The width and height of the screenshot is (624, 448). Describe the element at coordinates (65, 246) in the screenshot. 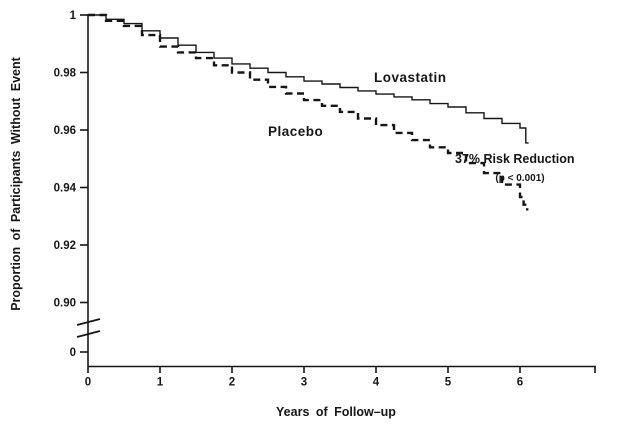

I see `y-tick-label: 0.92` at that location.